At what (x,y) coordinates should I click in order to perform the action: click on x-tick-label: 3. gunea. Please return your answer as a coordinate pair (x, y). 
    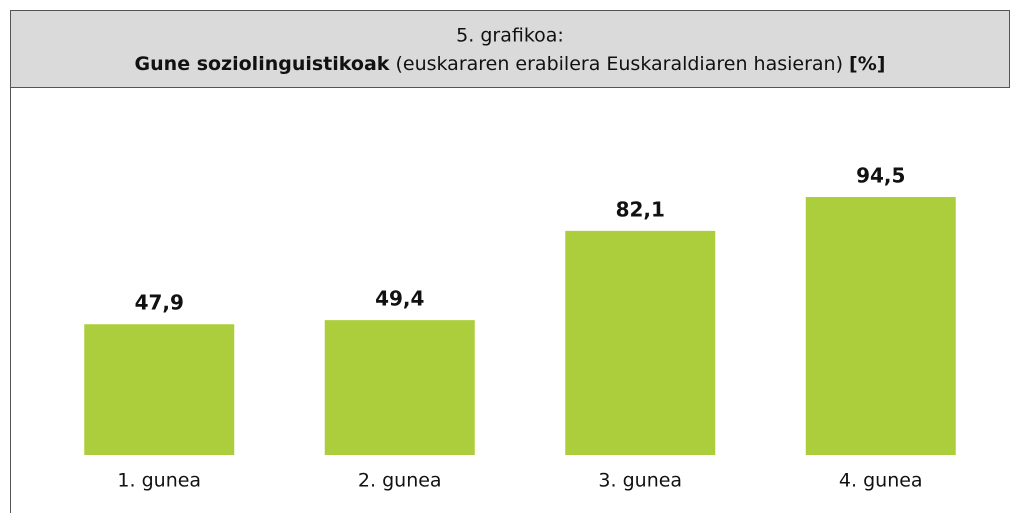
    Looking at the image, I should click on (640, 481).